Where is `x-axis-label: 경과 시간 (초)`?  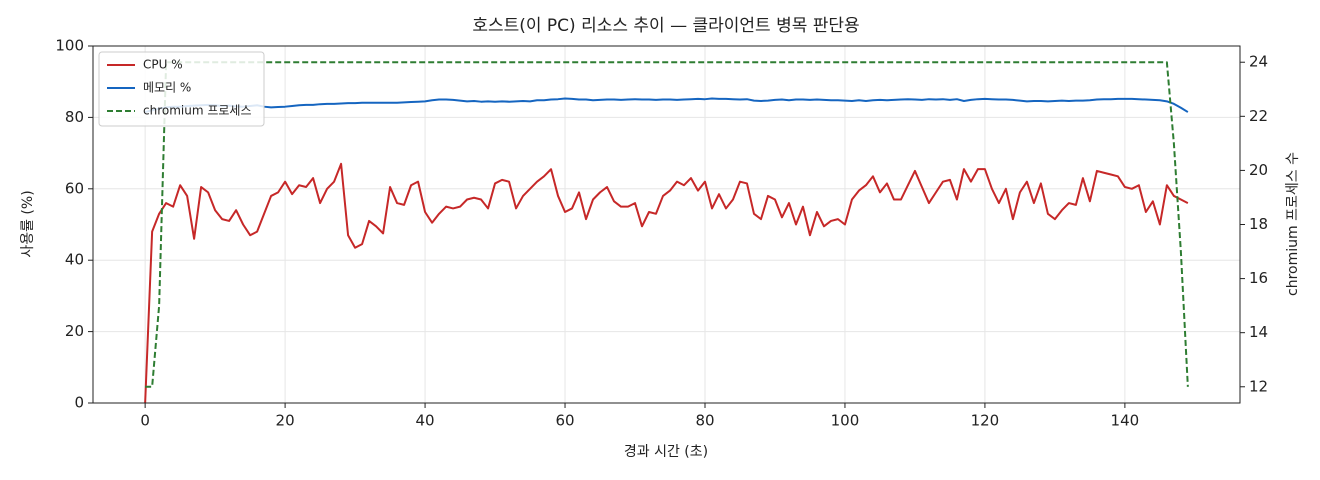 x-axis-label: 경과 시간 (초) is located at coordinates (666, 452).